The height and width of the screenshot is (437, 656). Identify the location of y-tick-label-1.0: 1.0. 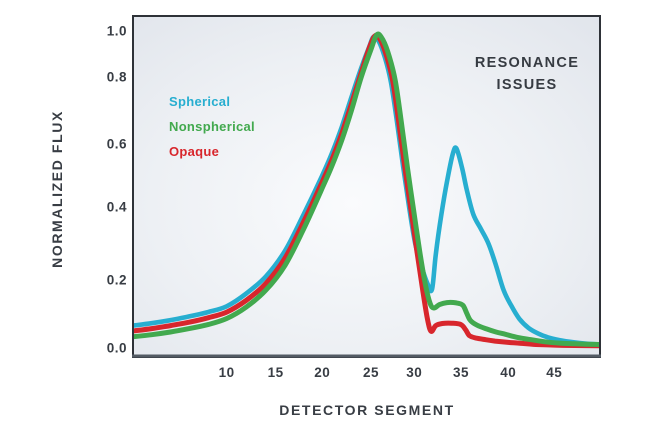
(116, 31).